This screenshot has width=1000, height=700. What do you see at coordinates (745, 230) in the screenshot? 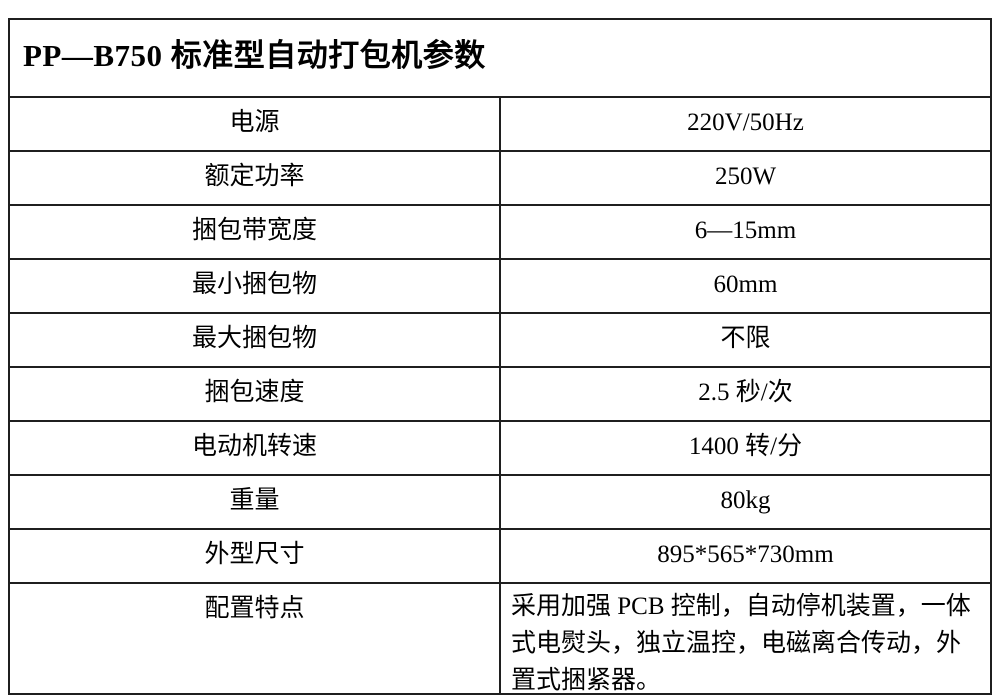
I see `spec-value: 6—15mm` at bounding box center [745, 230].